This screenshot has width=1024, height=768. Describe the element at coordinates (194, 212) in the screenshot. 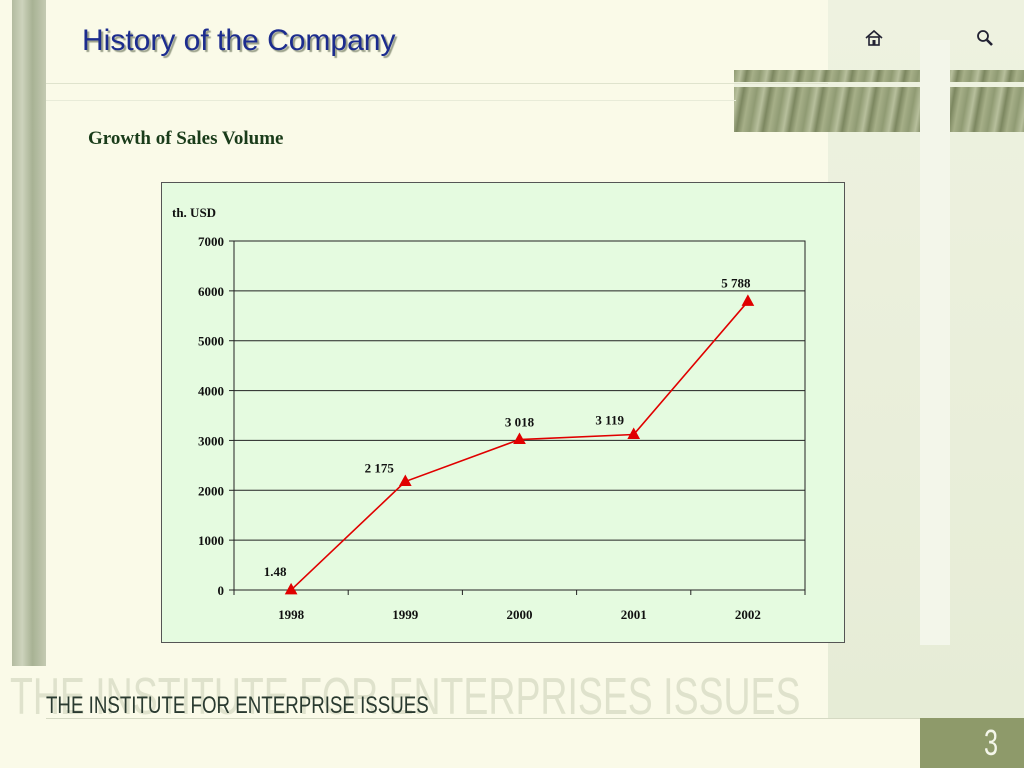

I see `y-axis-label: th. USD` at that location.